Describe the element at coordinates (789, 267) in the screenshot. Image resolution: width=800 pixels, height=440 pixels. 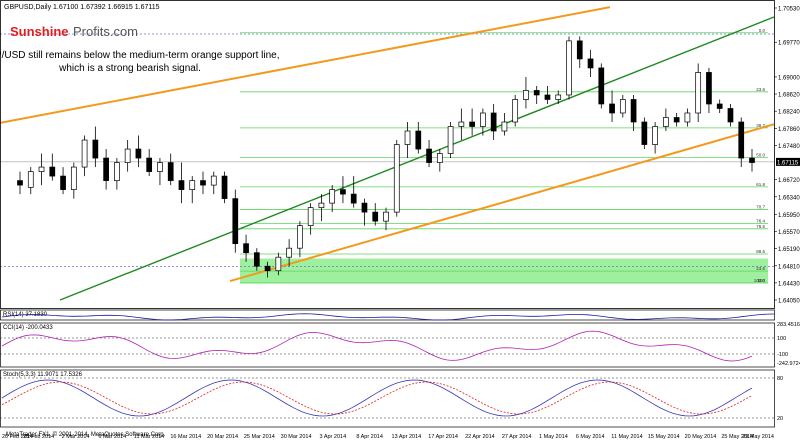
I see `price-label: 1.64810` at that location.